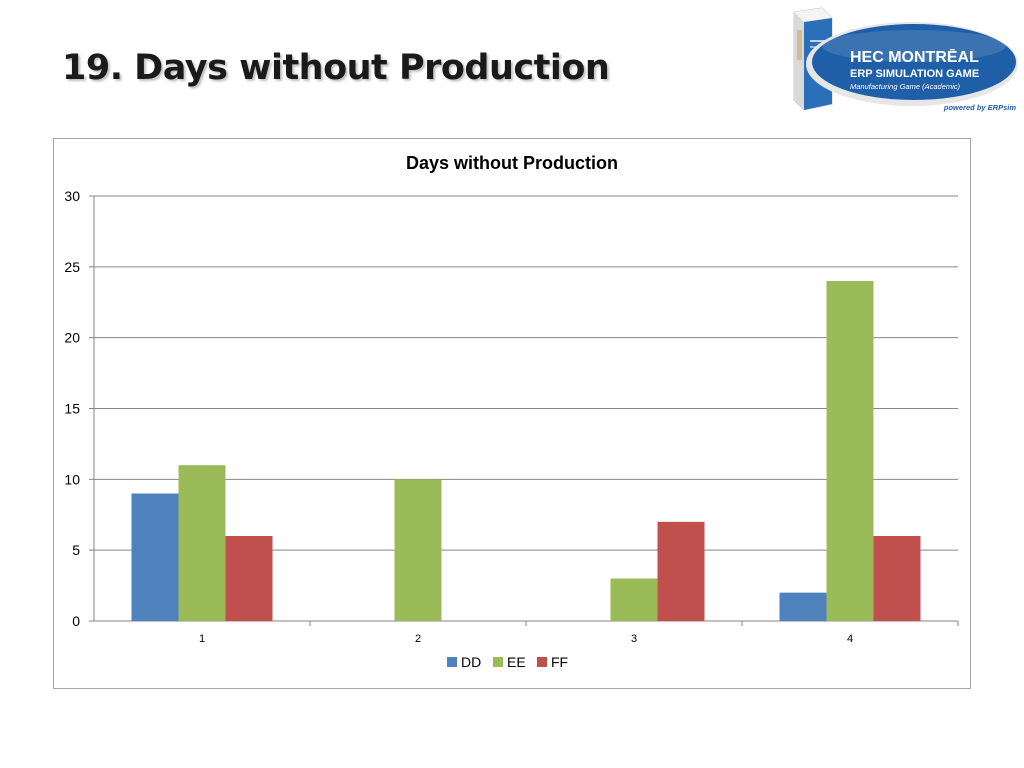  Describe the element at coordinates (72, 338) in the screenshot. I see `y-tick-label: 20` at that location.